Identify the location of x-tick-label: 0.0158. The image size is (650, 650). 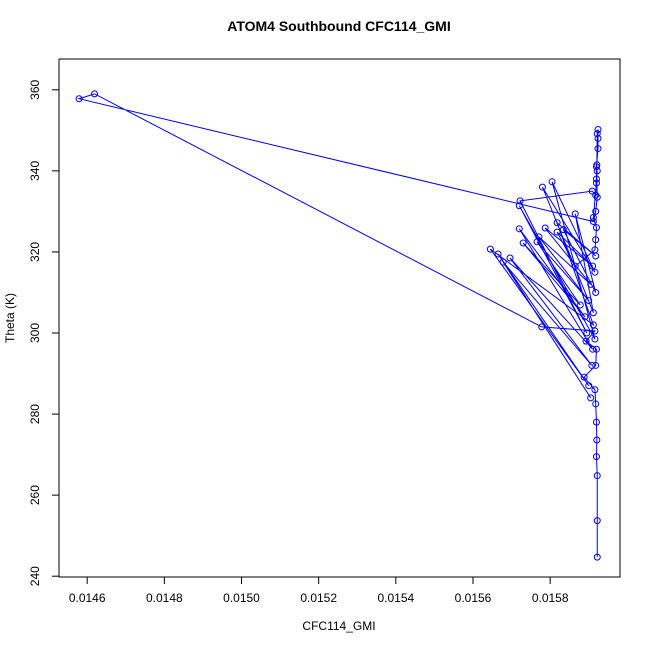
(550, 598).